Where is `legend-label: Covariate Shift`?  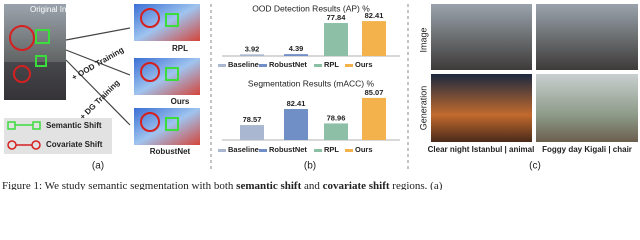 legend-label: Covariate Shift is located at coordinates (74, 144).